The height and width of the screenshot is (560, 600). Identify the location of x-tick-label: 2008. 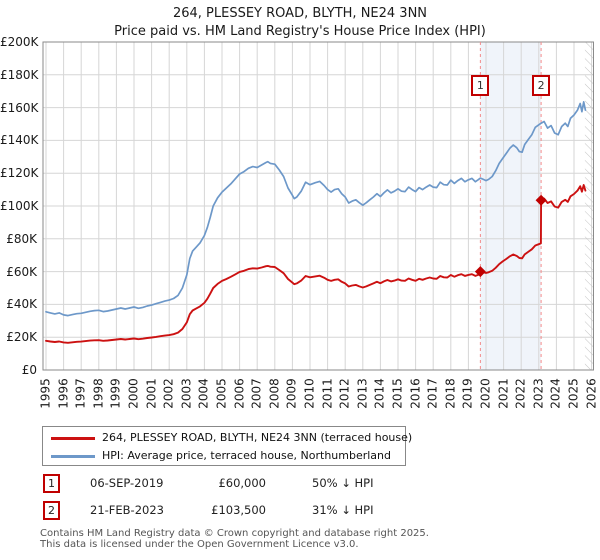
(274, 393).